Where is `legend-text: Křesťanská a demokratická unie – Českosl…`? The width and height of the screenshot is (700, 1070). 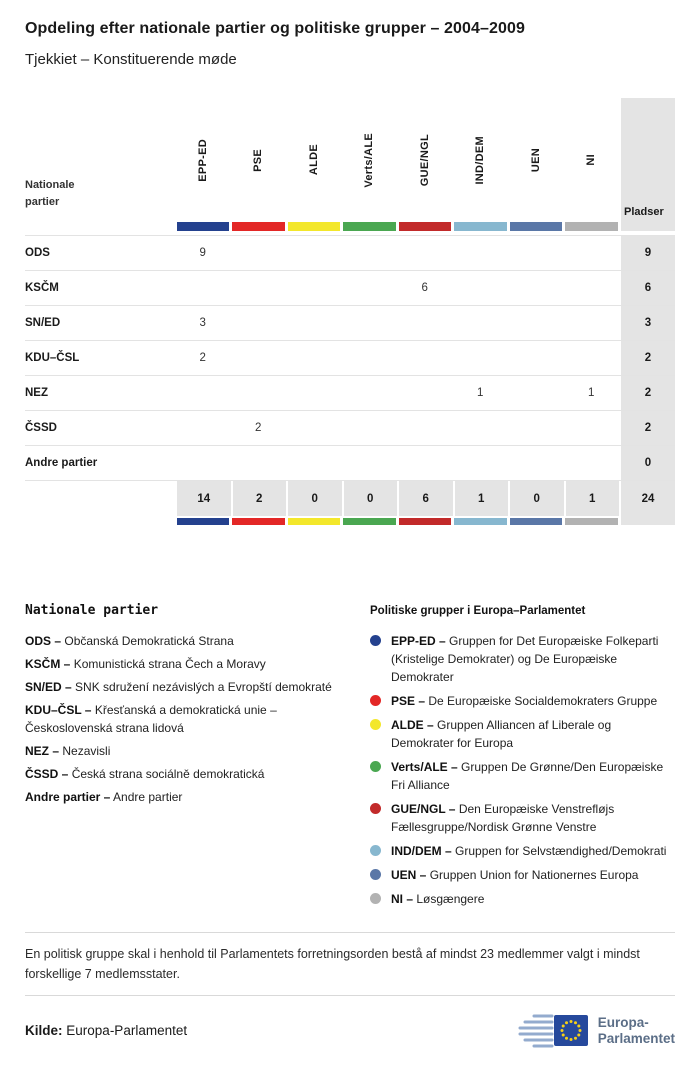
legend-text: Křesťanská a demokratická unie – Českosl… is located at coordinates (151, 719).